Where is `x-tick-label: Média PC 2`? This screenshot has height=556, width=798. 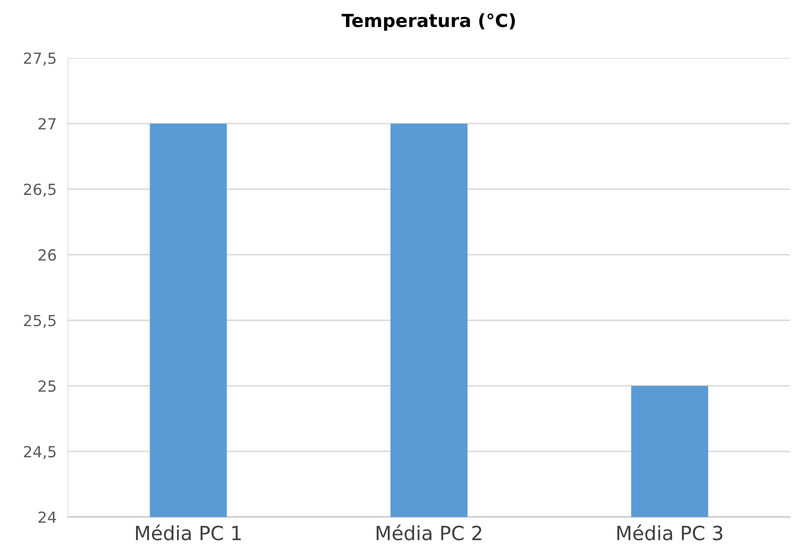
x-tick-label: Média PC 2 is located at coordinates (429, 532).